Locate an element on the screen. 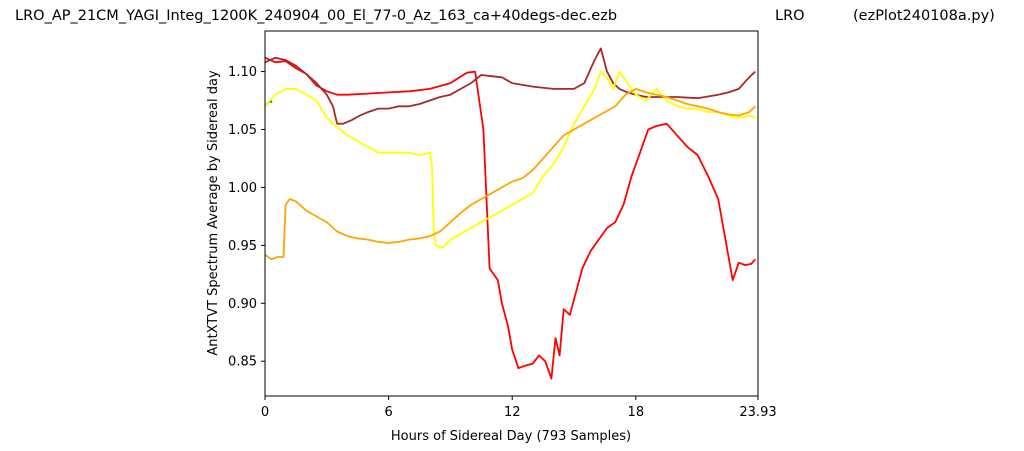  x-axis: 0 6 12 18 23.93 is located at coordinates (519, 408).